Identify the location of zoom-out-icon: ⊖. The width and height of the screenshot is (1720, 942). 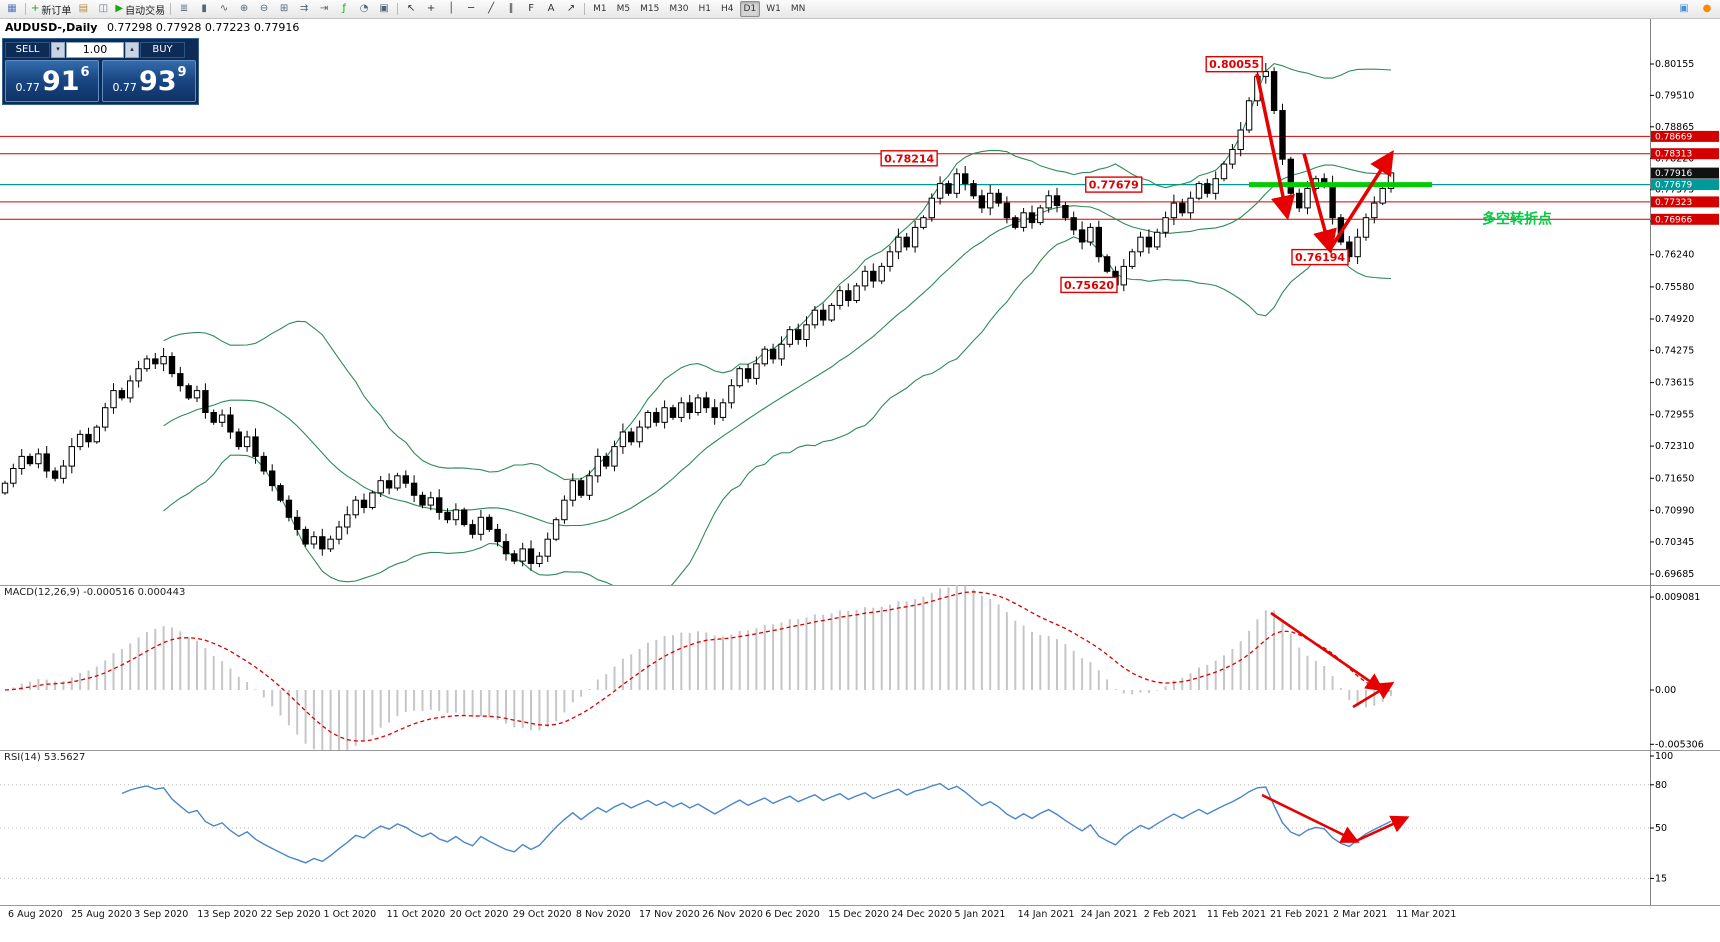
(264, 9).